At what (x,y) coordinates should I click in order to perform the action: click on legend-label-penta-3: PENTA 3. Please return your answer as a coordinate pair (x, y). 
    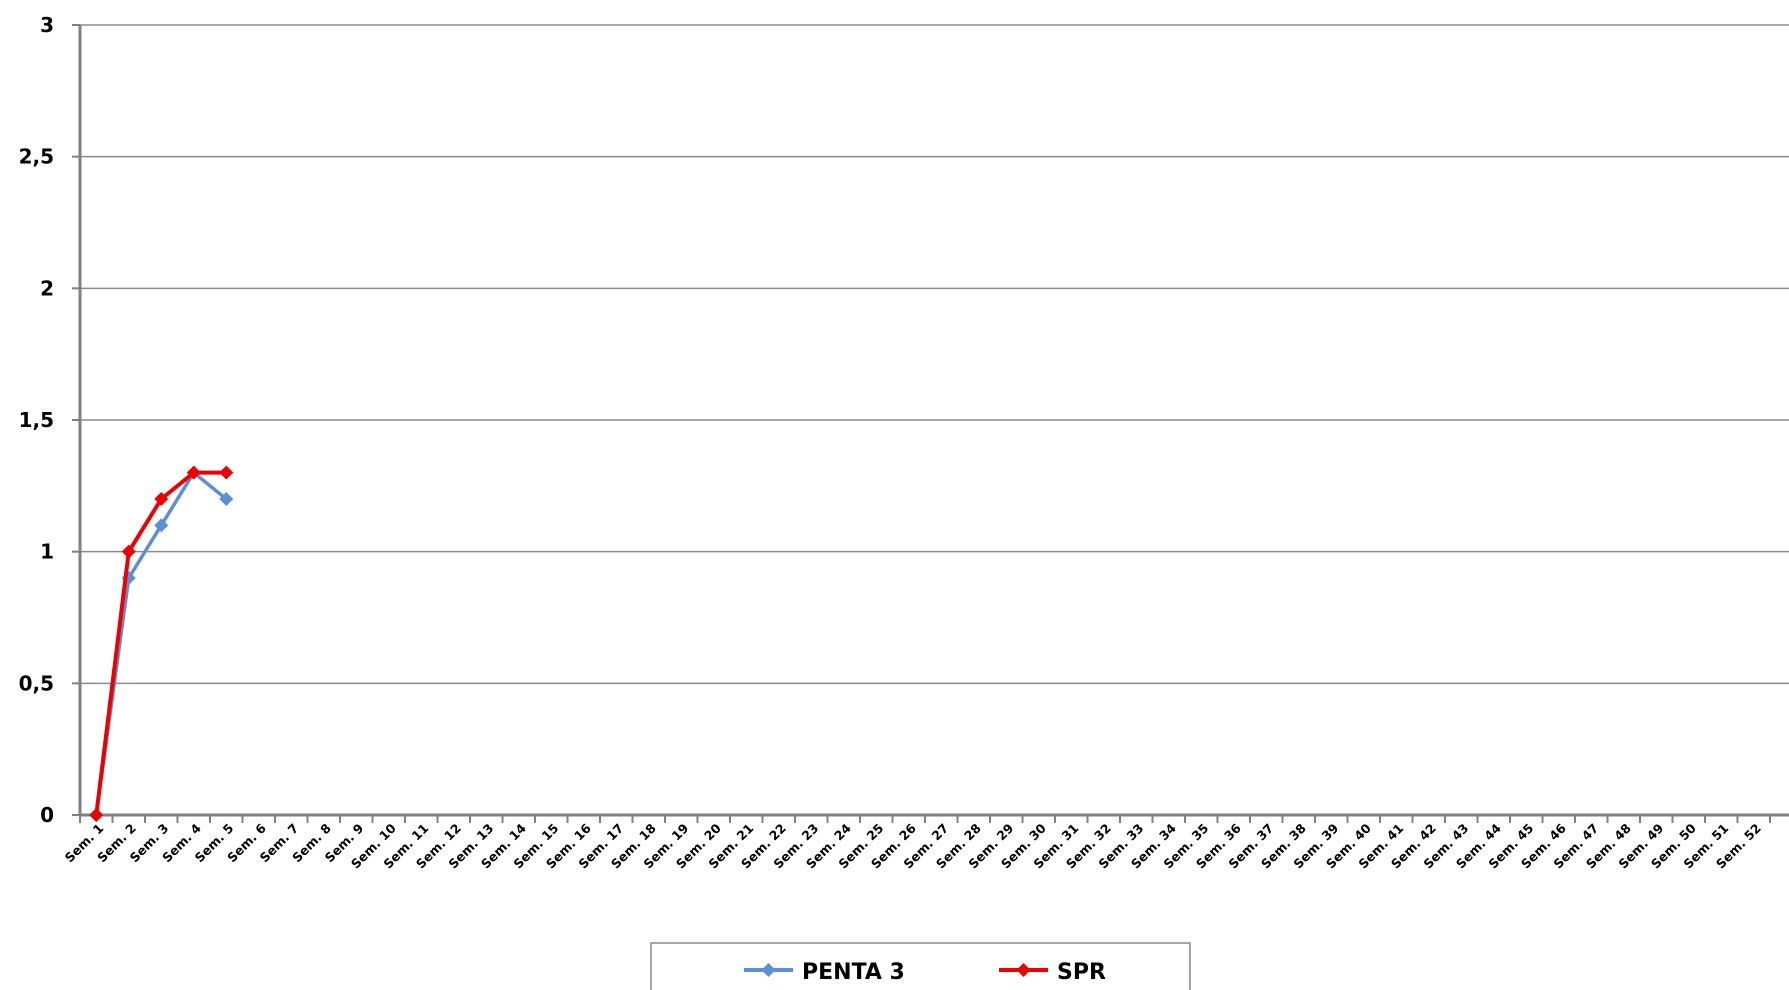
    Looking at the image, I should click on (853, 972).